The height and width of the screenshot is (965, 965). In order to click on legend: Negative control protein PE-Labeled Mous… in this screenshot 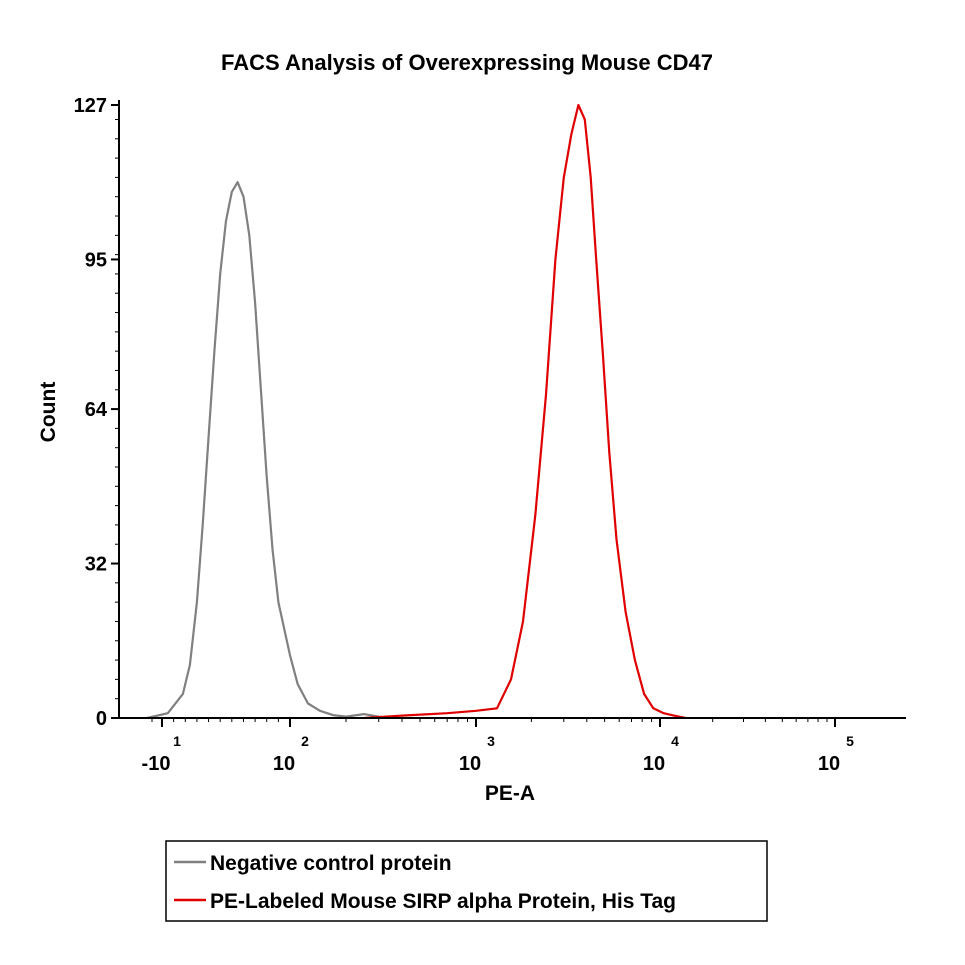, I will do `click(466, 881)`.